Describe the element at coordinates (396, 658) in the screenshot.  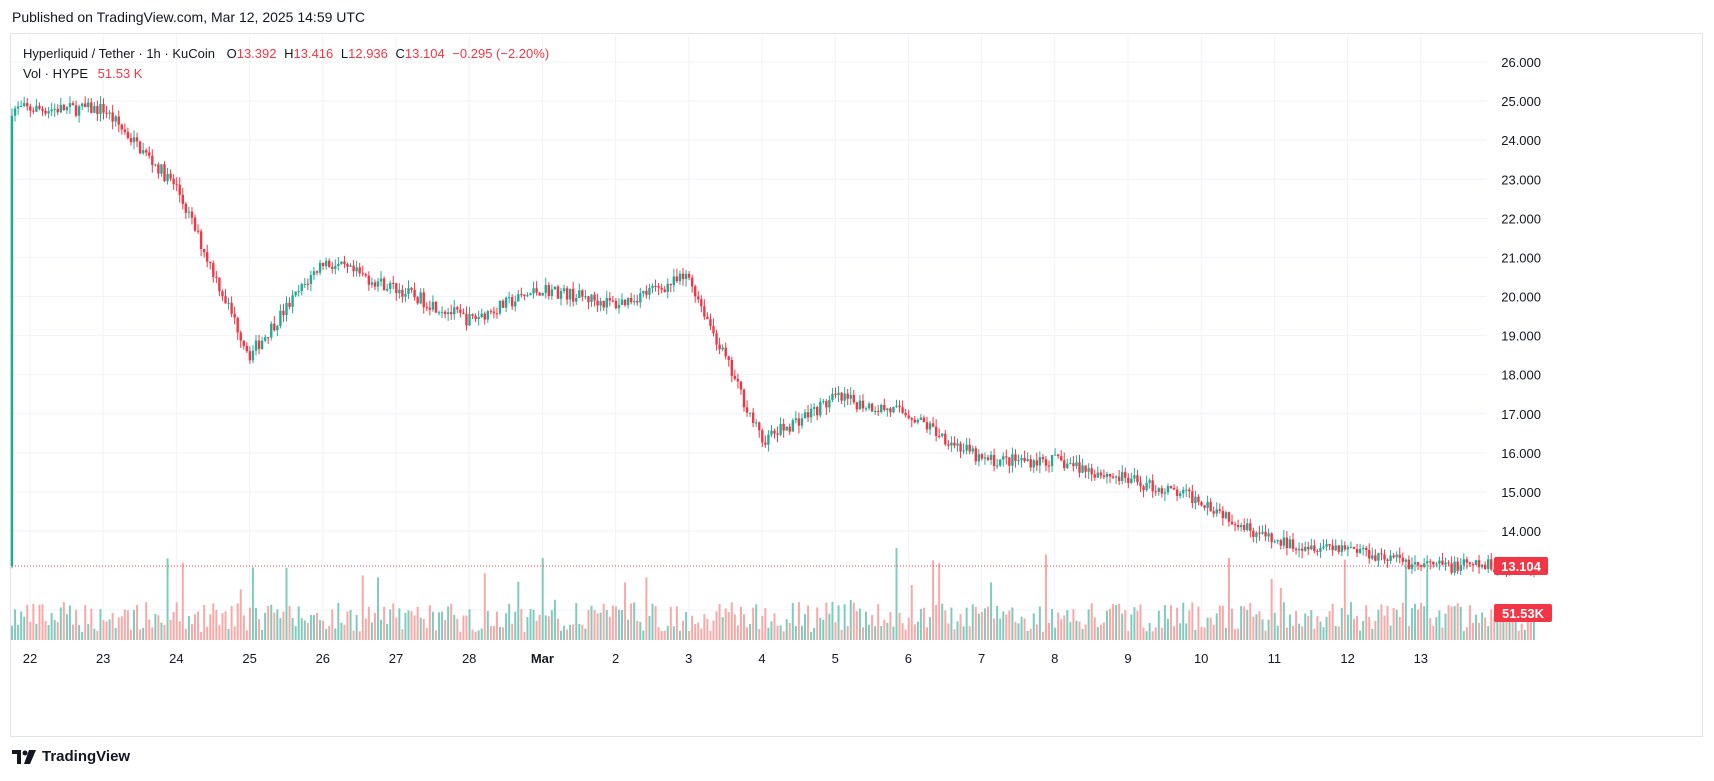
I see `x-tick-label: 27` at that location.